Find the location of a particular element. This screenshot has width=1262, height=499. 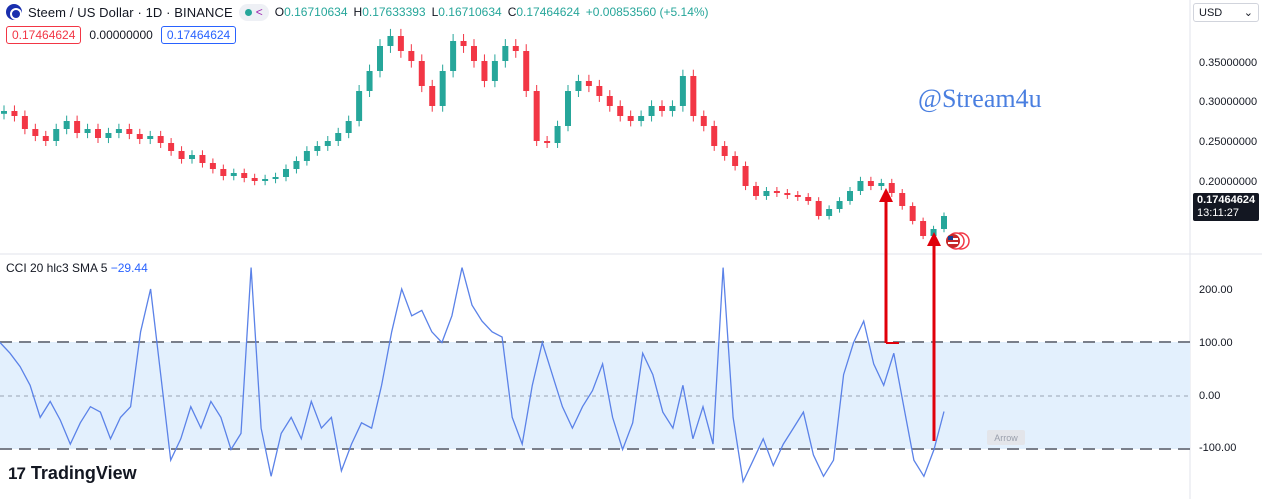

currency-select: USD ⌄ is located at coordinates (1226, 12).